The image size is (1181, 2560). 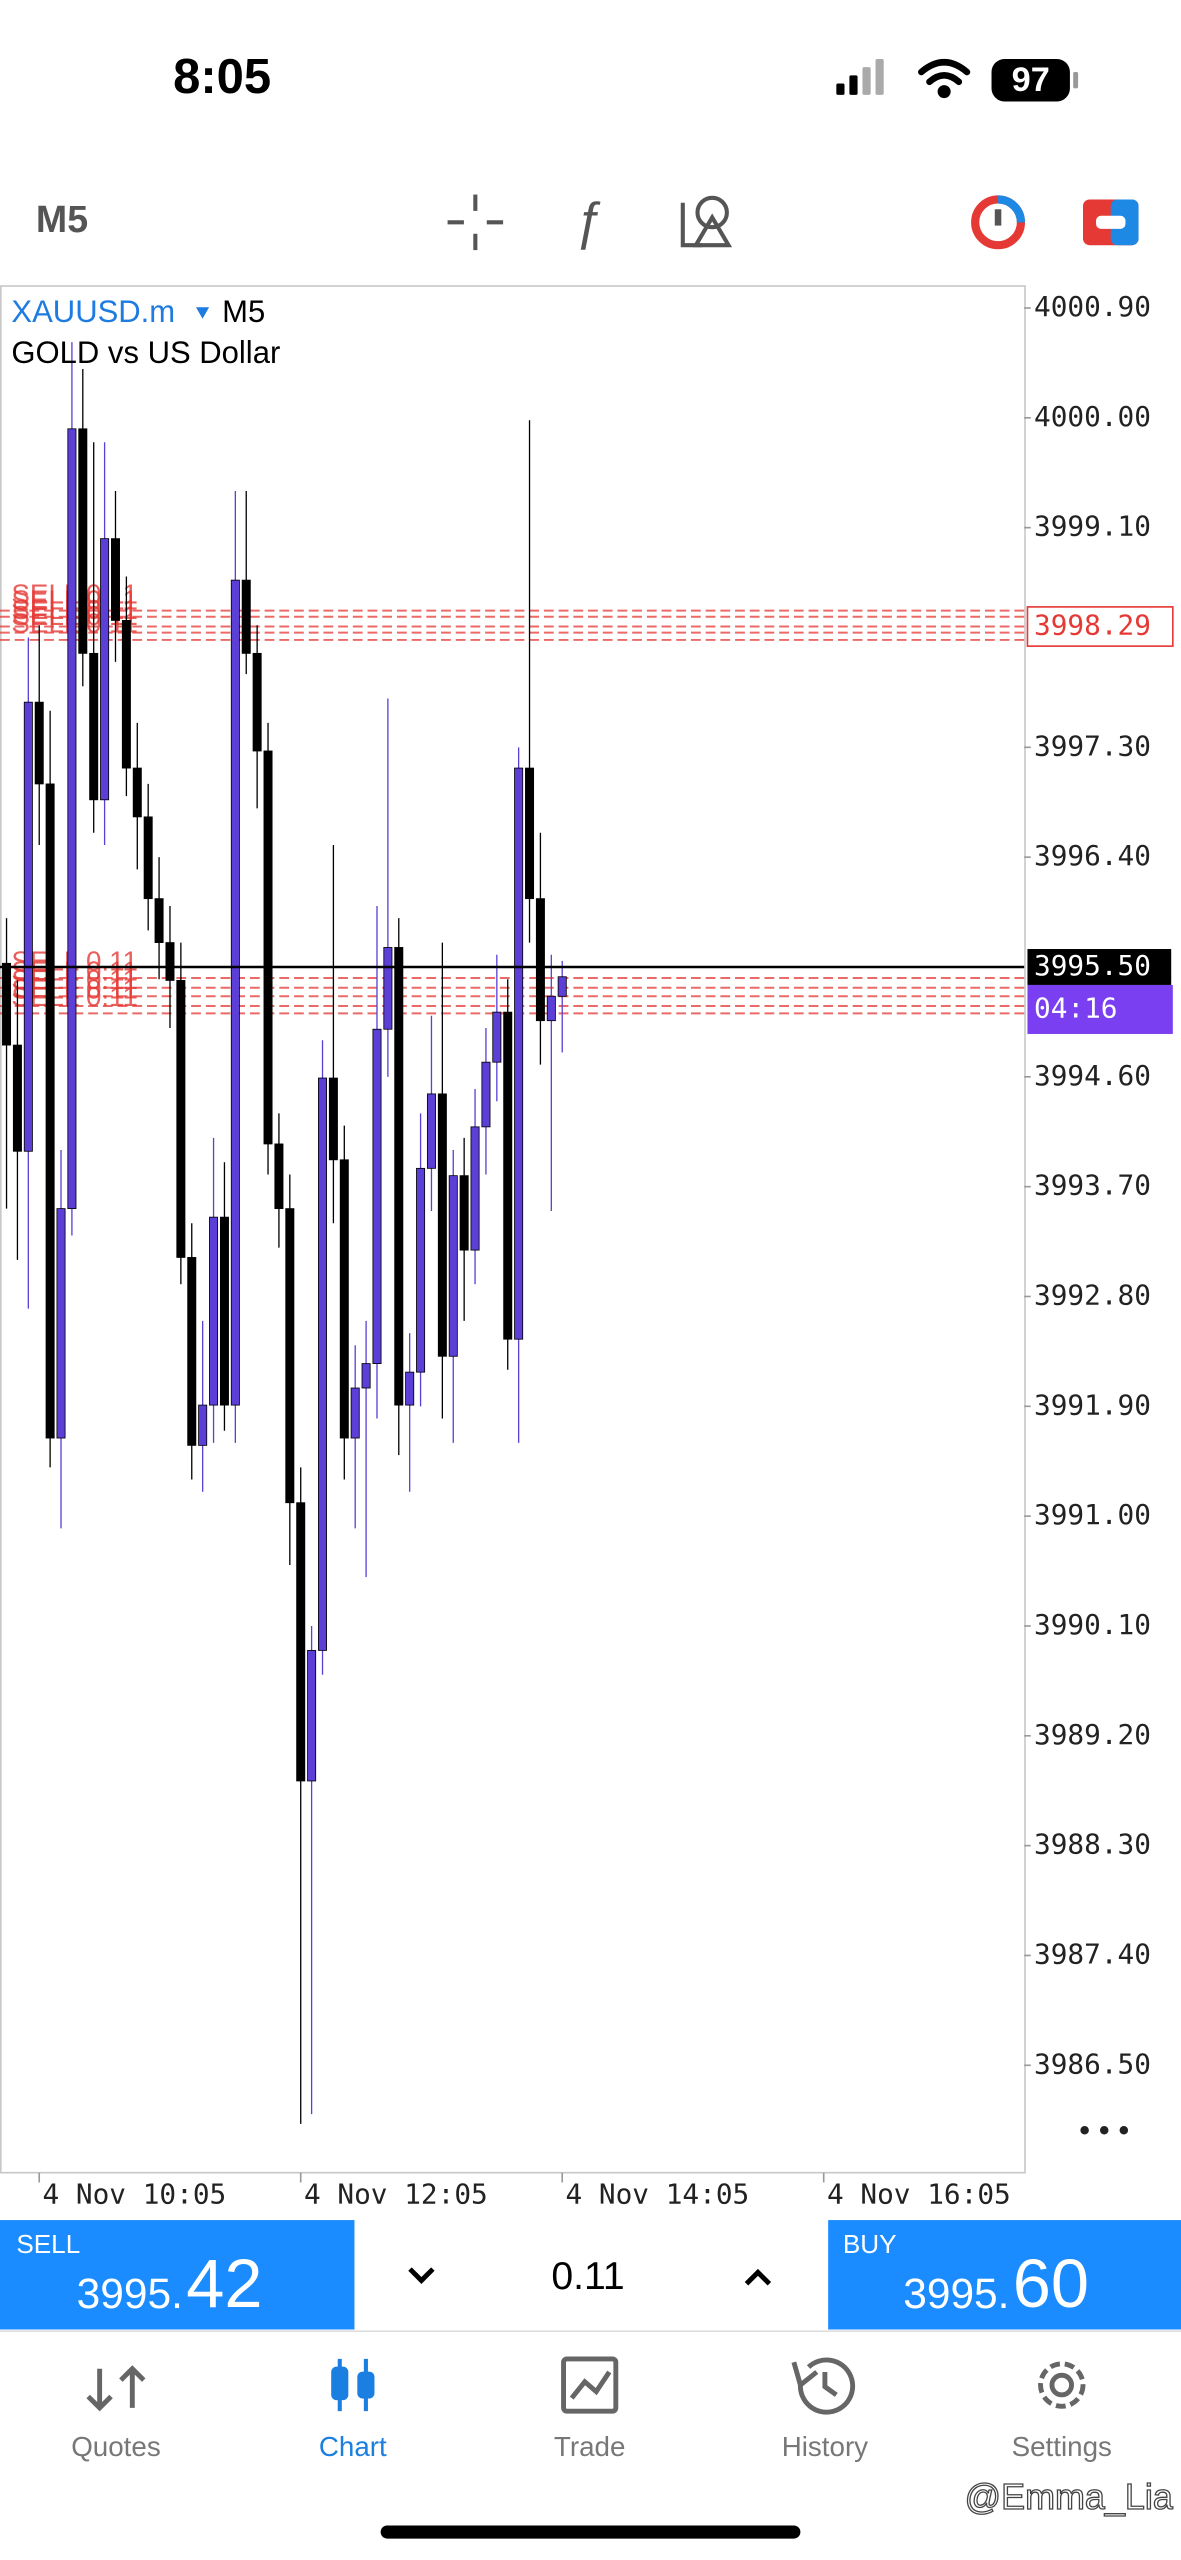 What do you see at coordinates (956, 2293) in the screenshot?
I see `buy-price-prefix: 3995.` at bounding box center [956, 2293].